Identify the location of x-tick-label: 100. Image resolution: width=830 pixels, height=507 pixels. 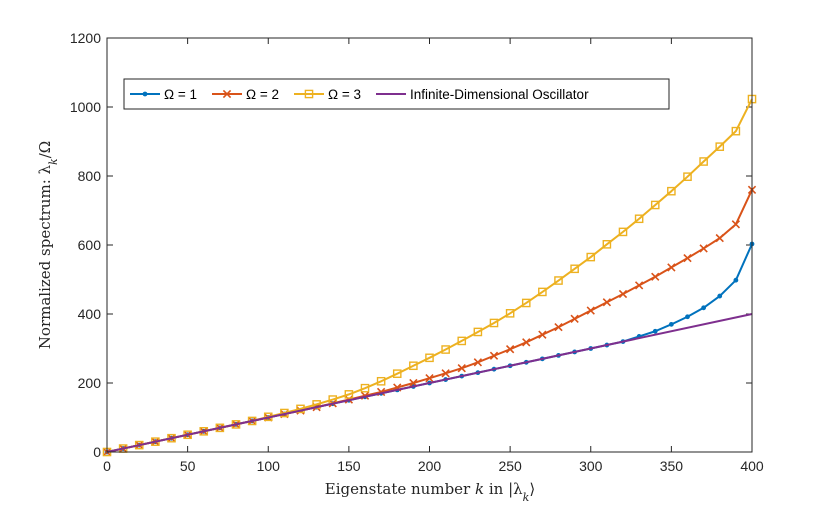
(269, 466).